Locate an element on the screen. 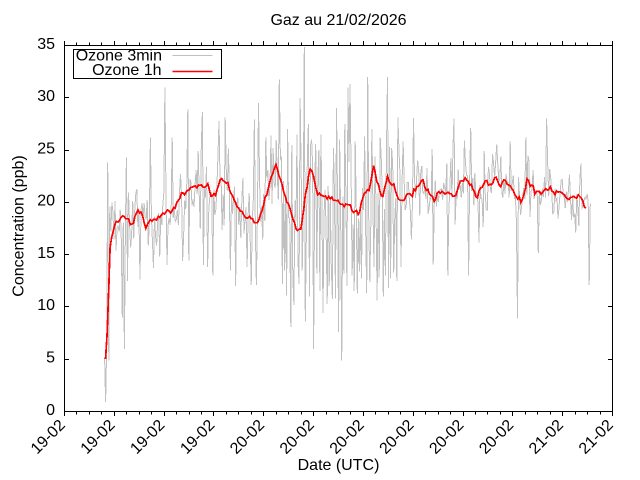 Image resolution: width=640 pixels, height=480 pixels. svg-text: Gaz au 21/02/2026 is located at coordinates (338, 20).